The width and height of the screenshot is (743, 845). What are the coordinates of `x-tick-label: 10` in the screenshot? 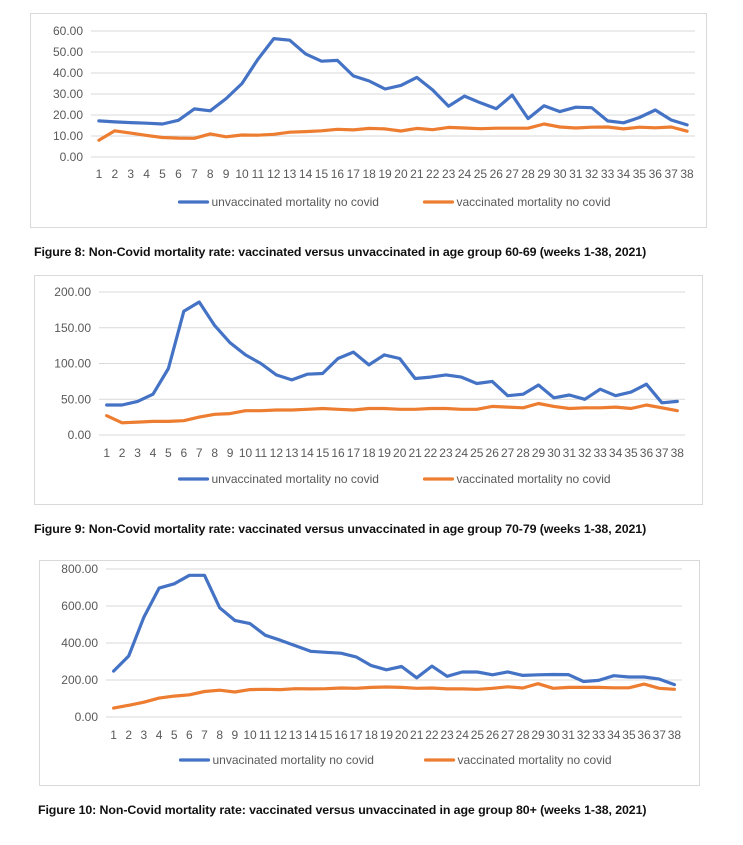 It's located at (250, 735).